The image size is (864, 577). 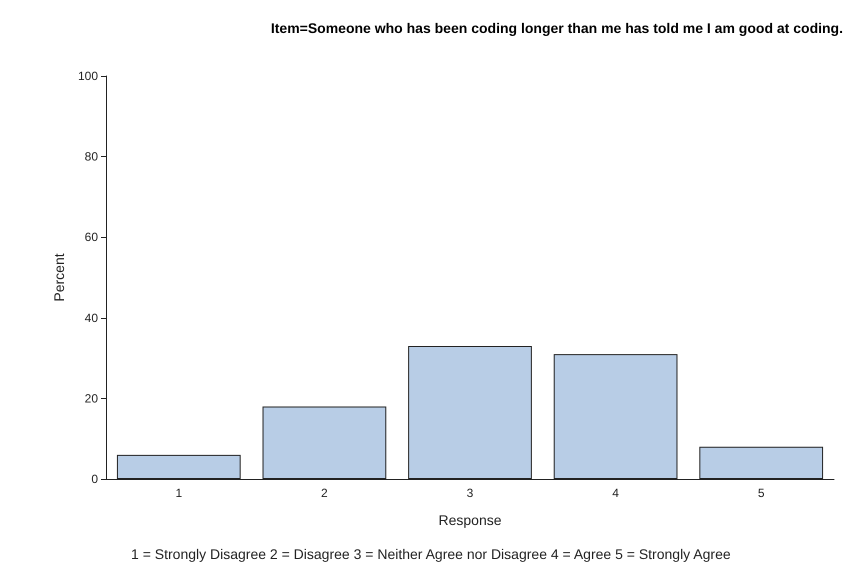 I want to click on x-tick-label: 1, so click(x=178, y=493).